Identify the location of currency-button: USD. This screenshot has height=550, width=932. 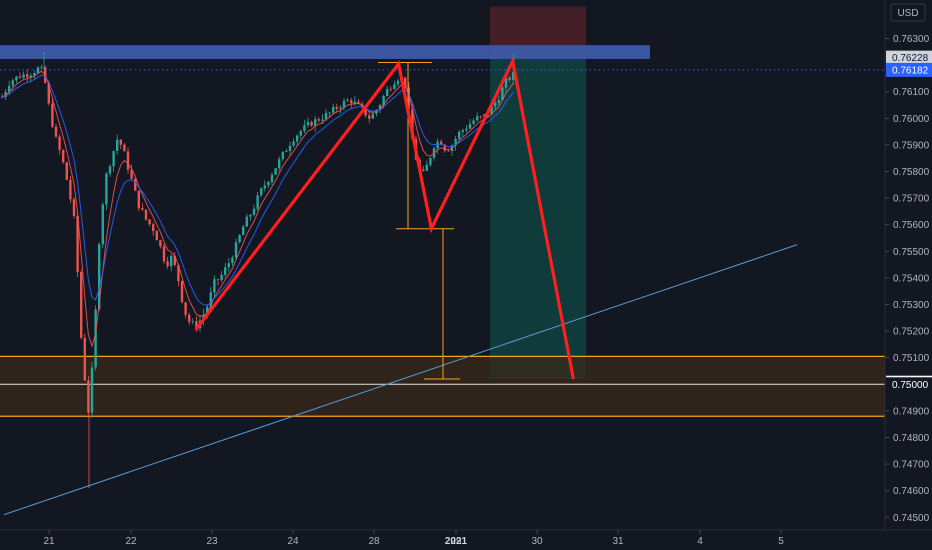
(908, 12).